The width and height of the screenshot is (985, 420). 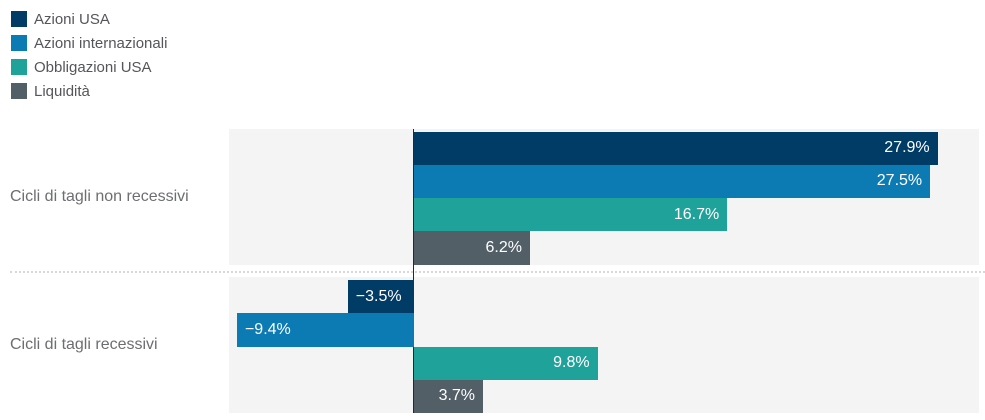 I want to click on bar-azioni-internazionali-group-1: 27.5%, so click(x=672, y=181).